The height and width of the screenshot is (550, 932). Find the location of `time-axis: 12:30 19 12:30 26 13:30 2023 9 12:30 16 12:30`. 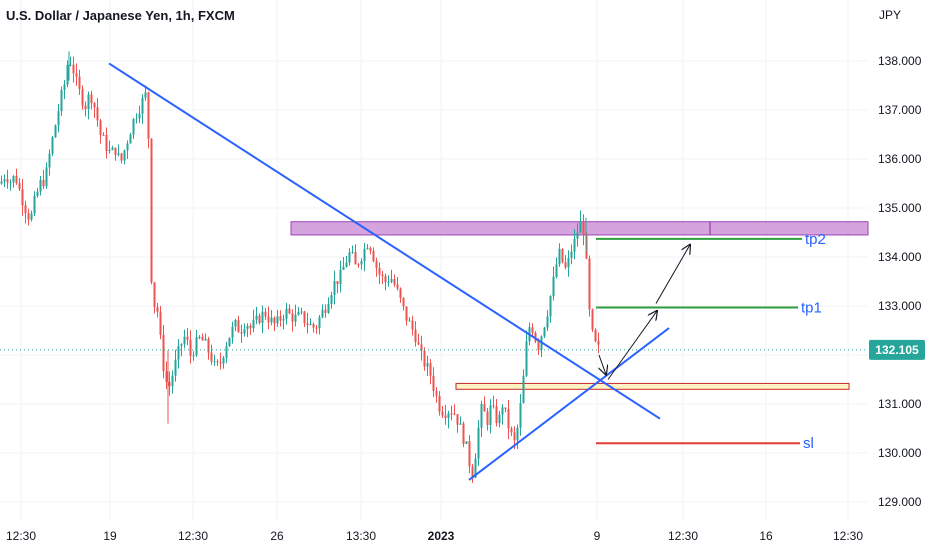

time-axis: 12:30 19 12:30 26 13:30 2023 9 12:30 16 12:30 is located at coordinates (434, 536).